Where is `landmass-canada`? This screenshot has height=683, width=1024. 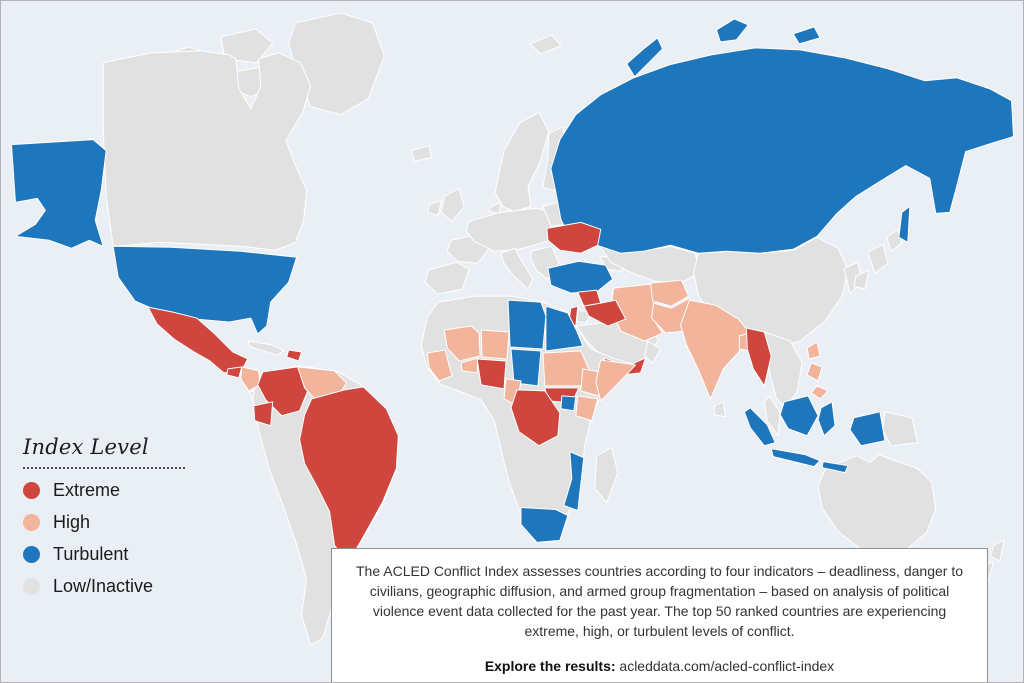 landmass-canada is located at coordinates (207, 150).